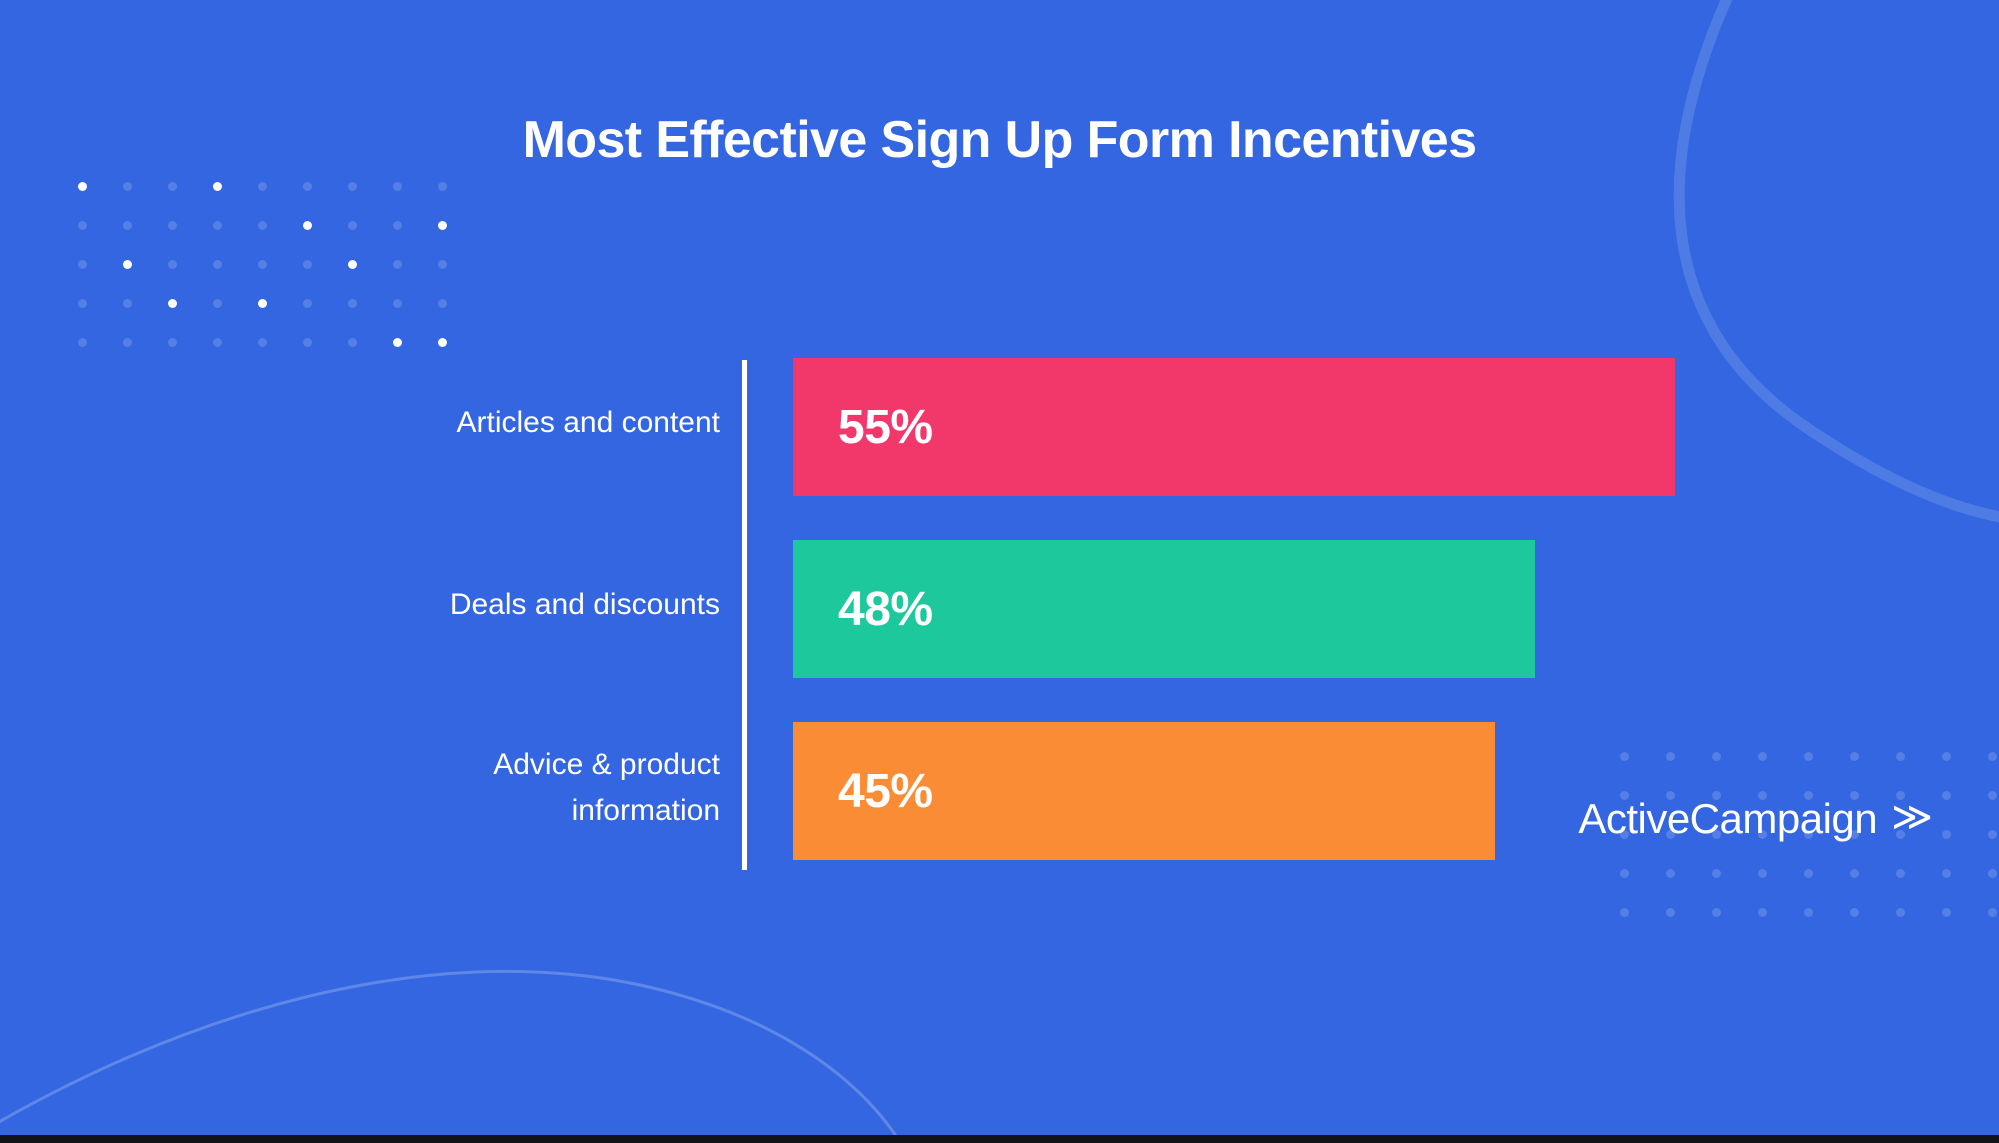  Describe the element at coordinates (1164, 609) in the screenshot. I see `bar-deals-and-discounts: 48%` at that location.